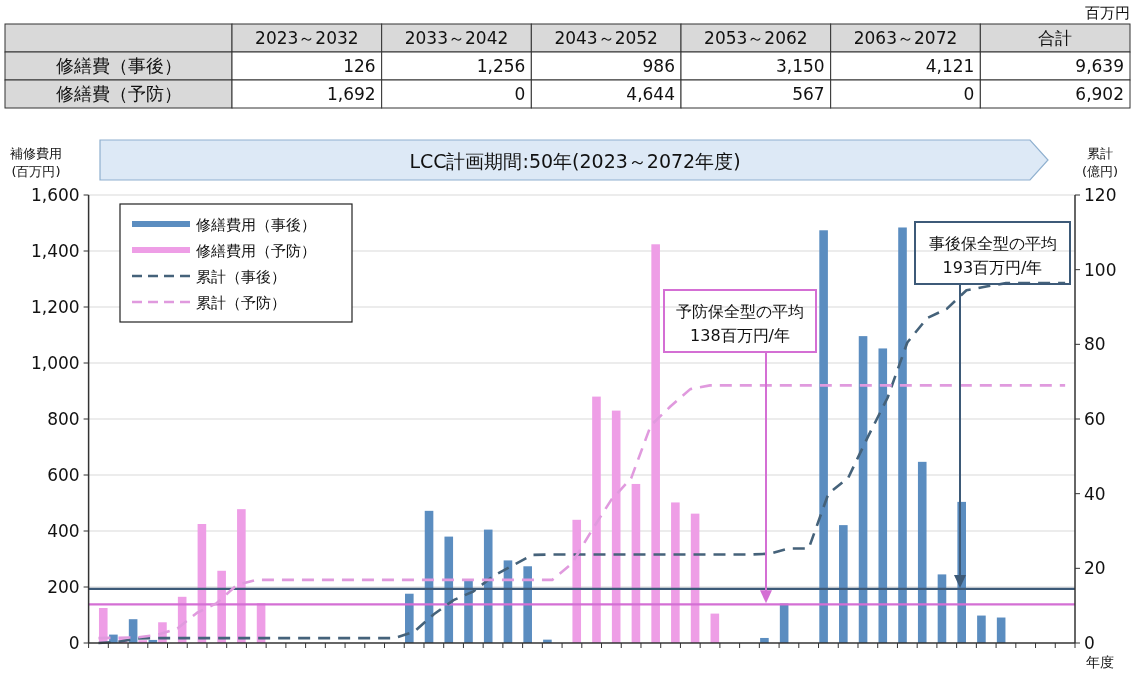 The height and width of the screenshot is (673, 1137). Describe the element at coordinates (1107, 13) in the screenshot. I see `text: 百万円` at that location.